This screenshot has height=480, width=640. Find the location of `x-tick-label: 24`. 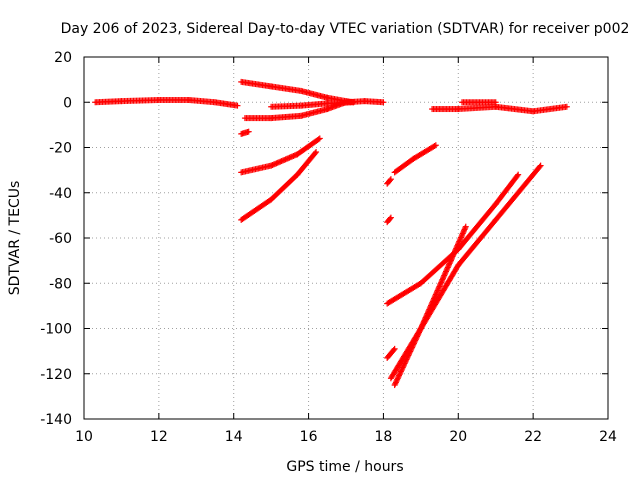

x-tick-label: 24 is located at coordinates (608, 437).